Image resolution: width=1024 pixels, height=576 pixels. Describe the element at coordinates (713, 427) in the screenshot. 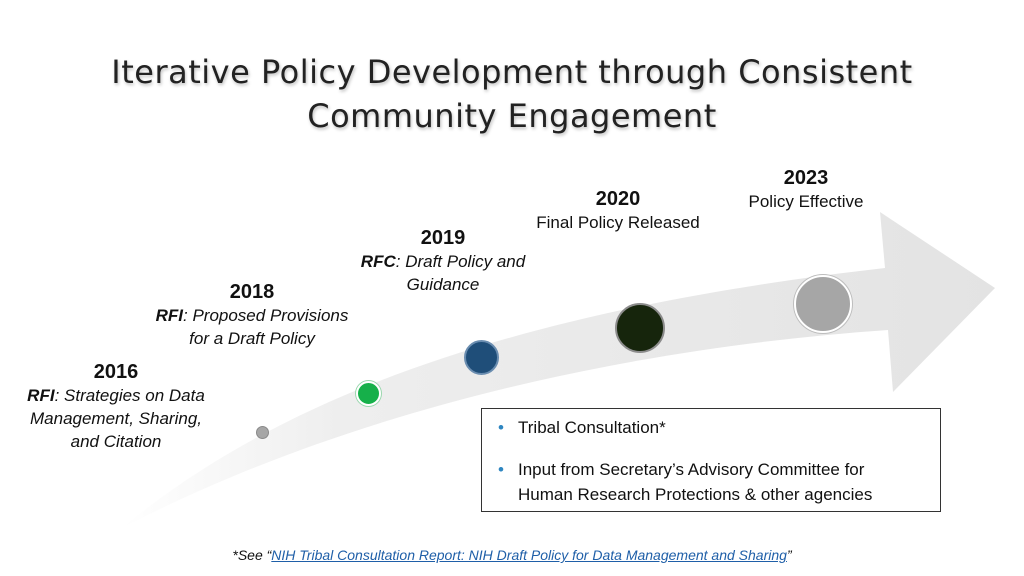

I see `info-item-tribal-consultation: • Tribal Consultation*` at that location.